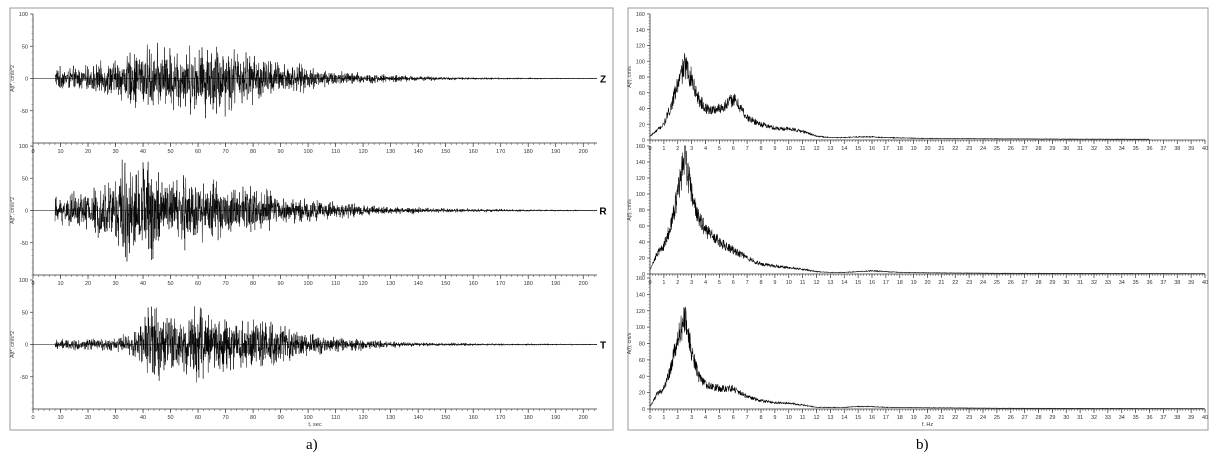  Describe the element at coordinates (640, 15) in the screenshot. I see `y-tick-label: 160` at that location.